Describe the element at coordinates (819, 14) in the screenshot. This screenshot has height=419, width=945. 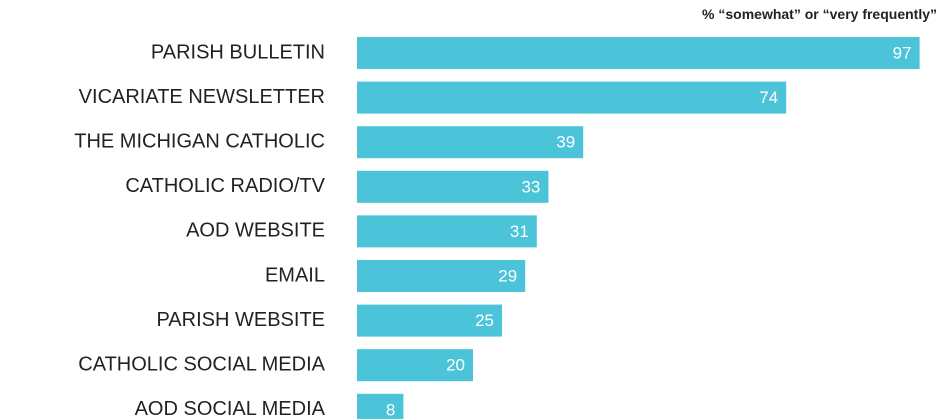
I see `chart-subtitle: % “somewhat” or “very frequently”` at that location.